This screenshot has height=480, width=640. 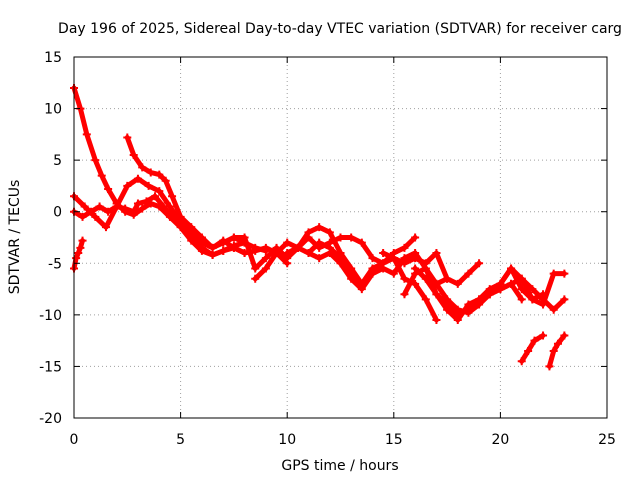 I want to click on x-tick-label: 25, so click(x=607, y=440).